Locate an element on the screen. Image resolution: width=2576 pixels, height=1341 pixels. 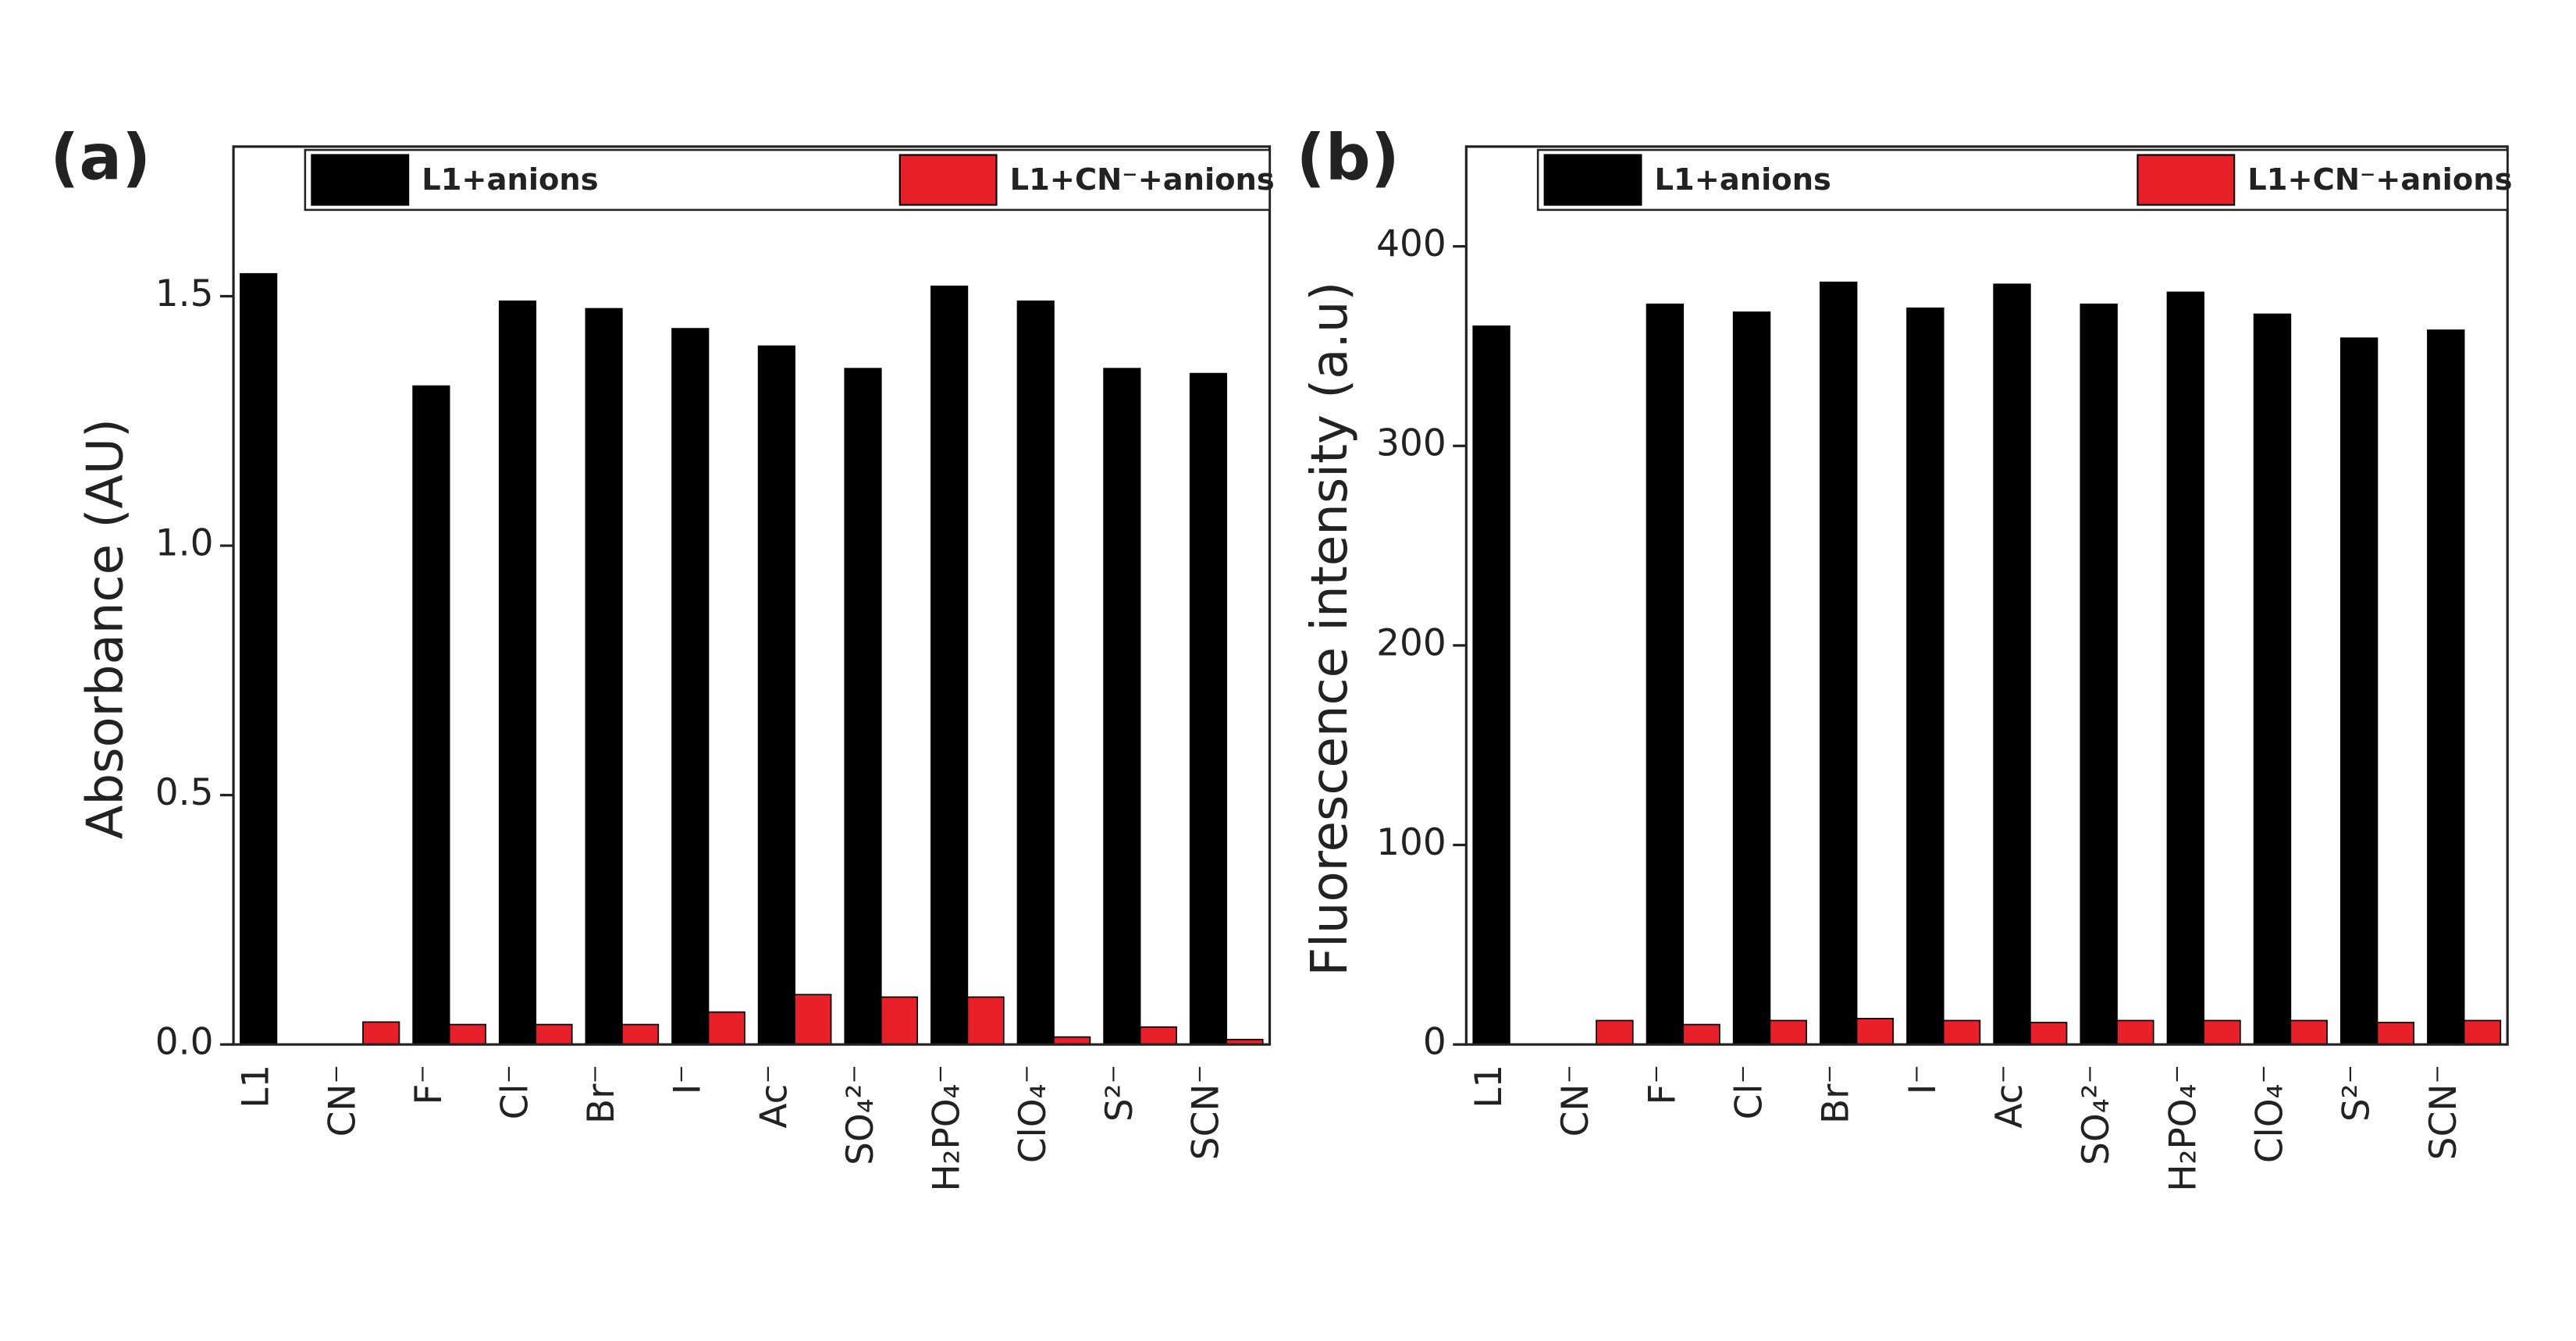
panel-label: (a) is located at coordinates (100, 157).